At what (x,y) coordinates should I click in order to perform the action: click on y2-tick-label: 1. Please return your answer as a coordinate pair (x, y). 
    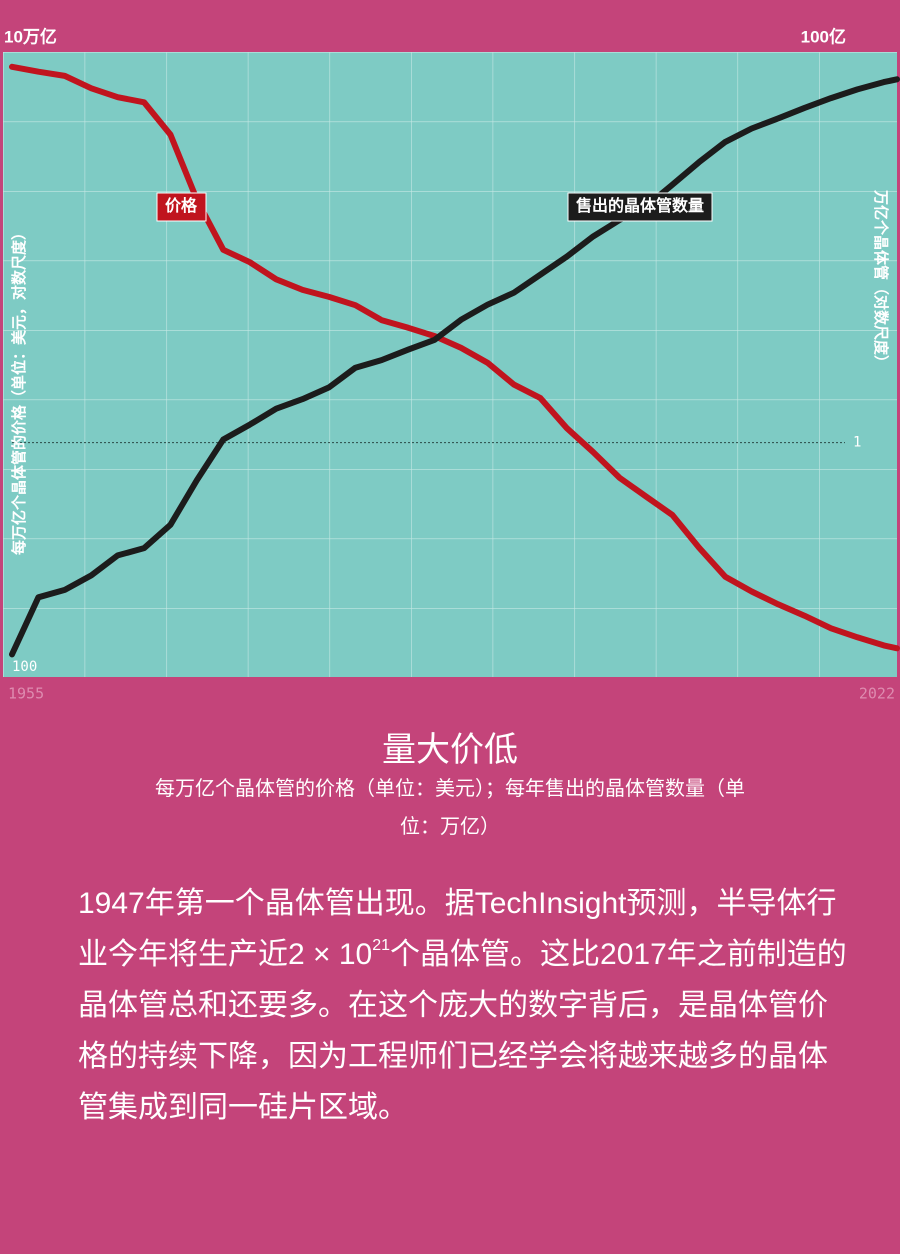
    Looking at the image, I should click on (857, 443).